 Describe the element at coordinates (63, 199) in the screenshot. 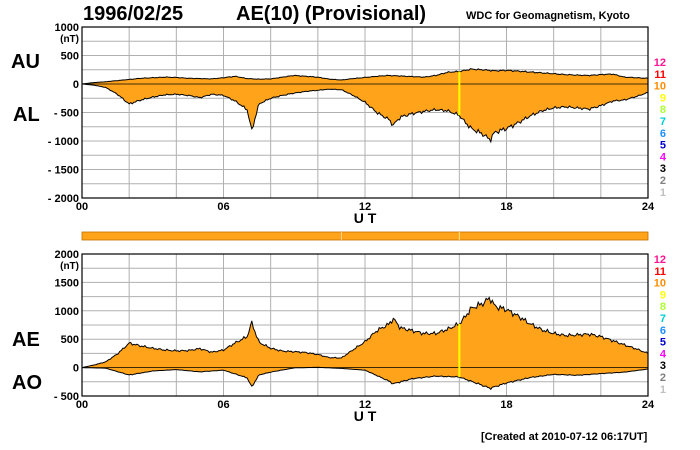

I see `y-tick-label: - 2000` at that location.